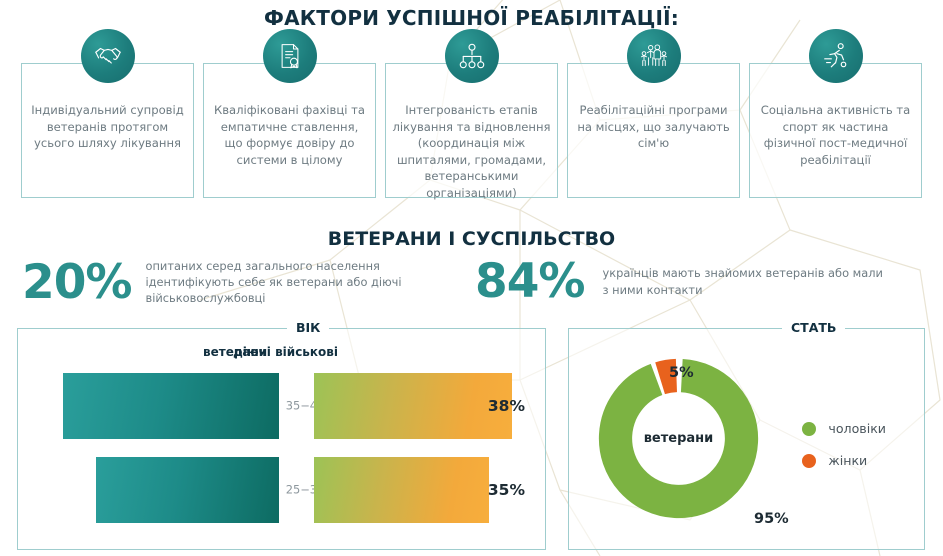  I want to click on certificate-icon, so click(289, 56).